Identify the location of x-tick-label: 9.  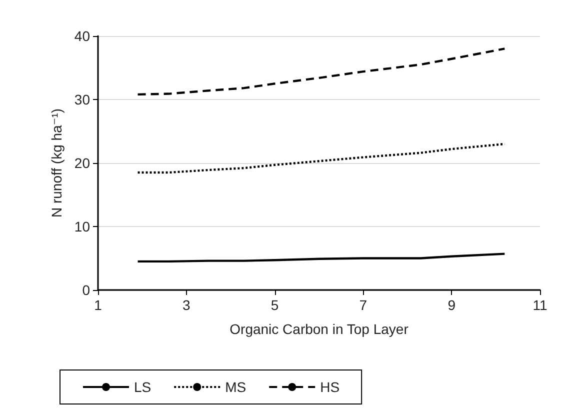
(452, 305).